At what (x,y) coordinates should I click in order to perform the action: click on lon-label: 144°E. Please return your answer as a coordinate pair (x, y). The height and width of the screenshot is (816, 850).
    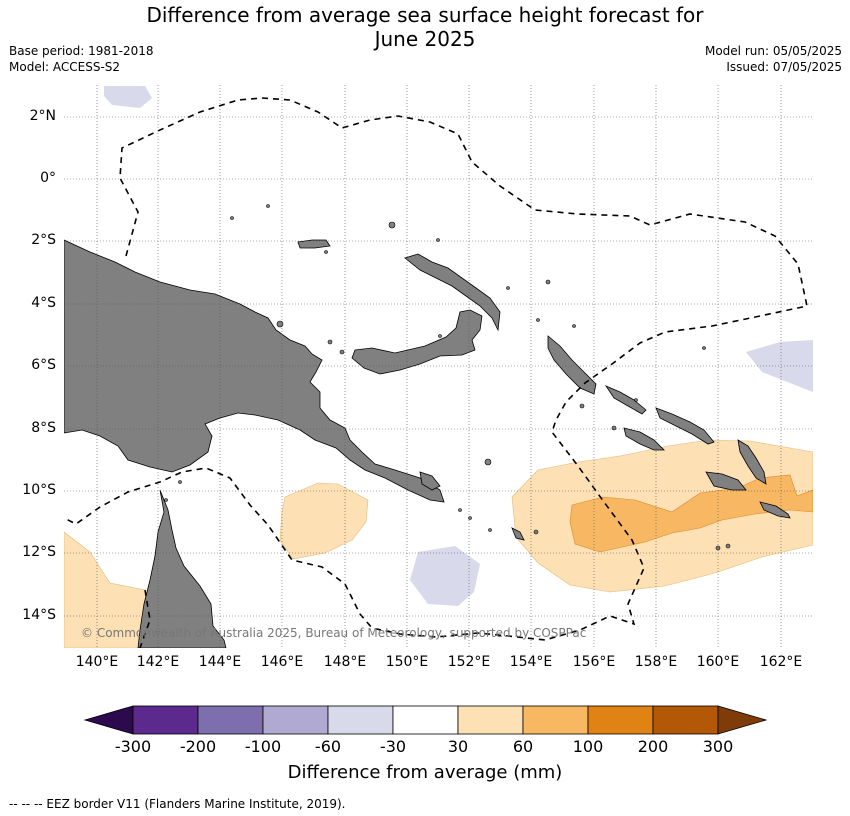
    Looking at the image, I should click on (220, 662).